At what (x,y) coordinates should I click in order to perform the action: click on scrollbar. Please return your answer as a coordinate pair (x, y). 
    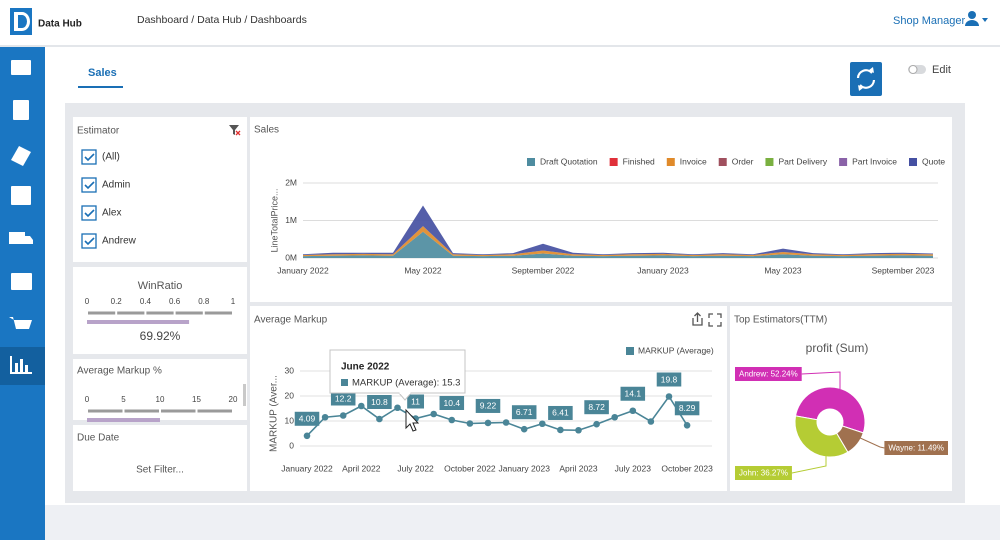
    Looking at the image, I should click on (244, 395).